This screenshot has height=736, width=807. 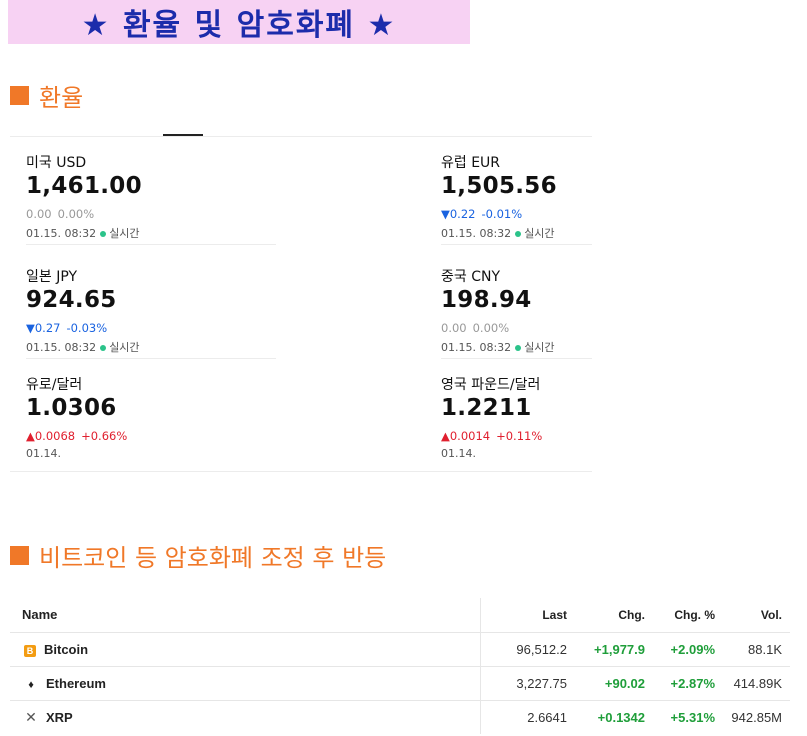 I want to click on rate-value: 1,461.00, so click(x=84, y=186).